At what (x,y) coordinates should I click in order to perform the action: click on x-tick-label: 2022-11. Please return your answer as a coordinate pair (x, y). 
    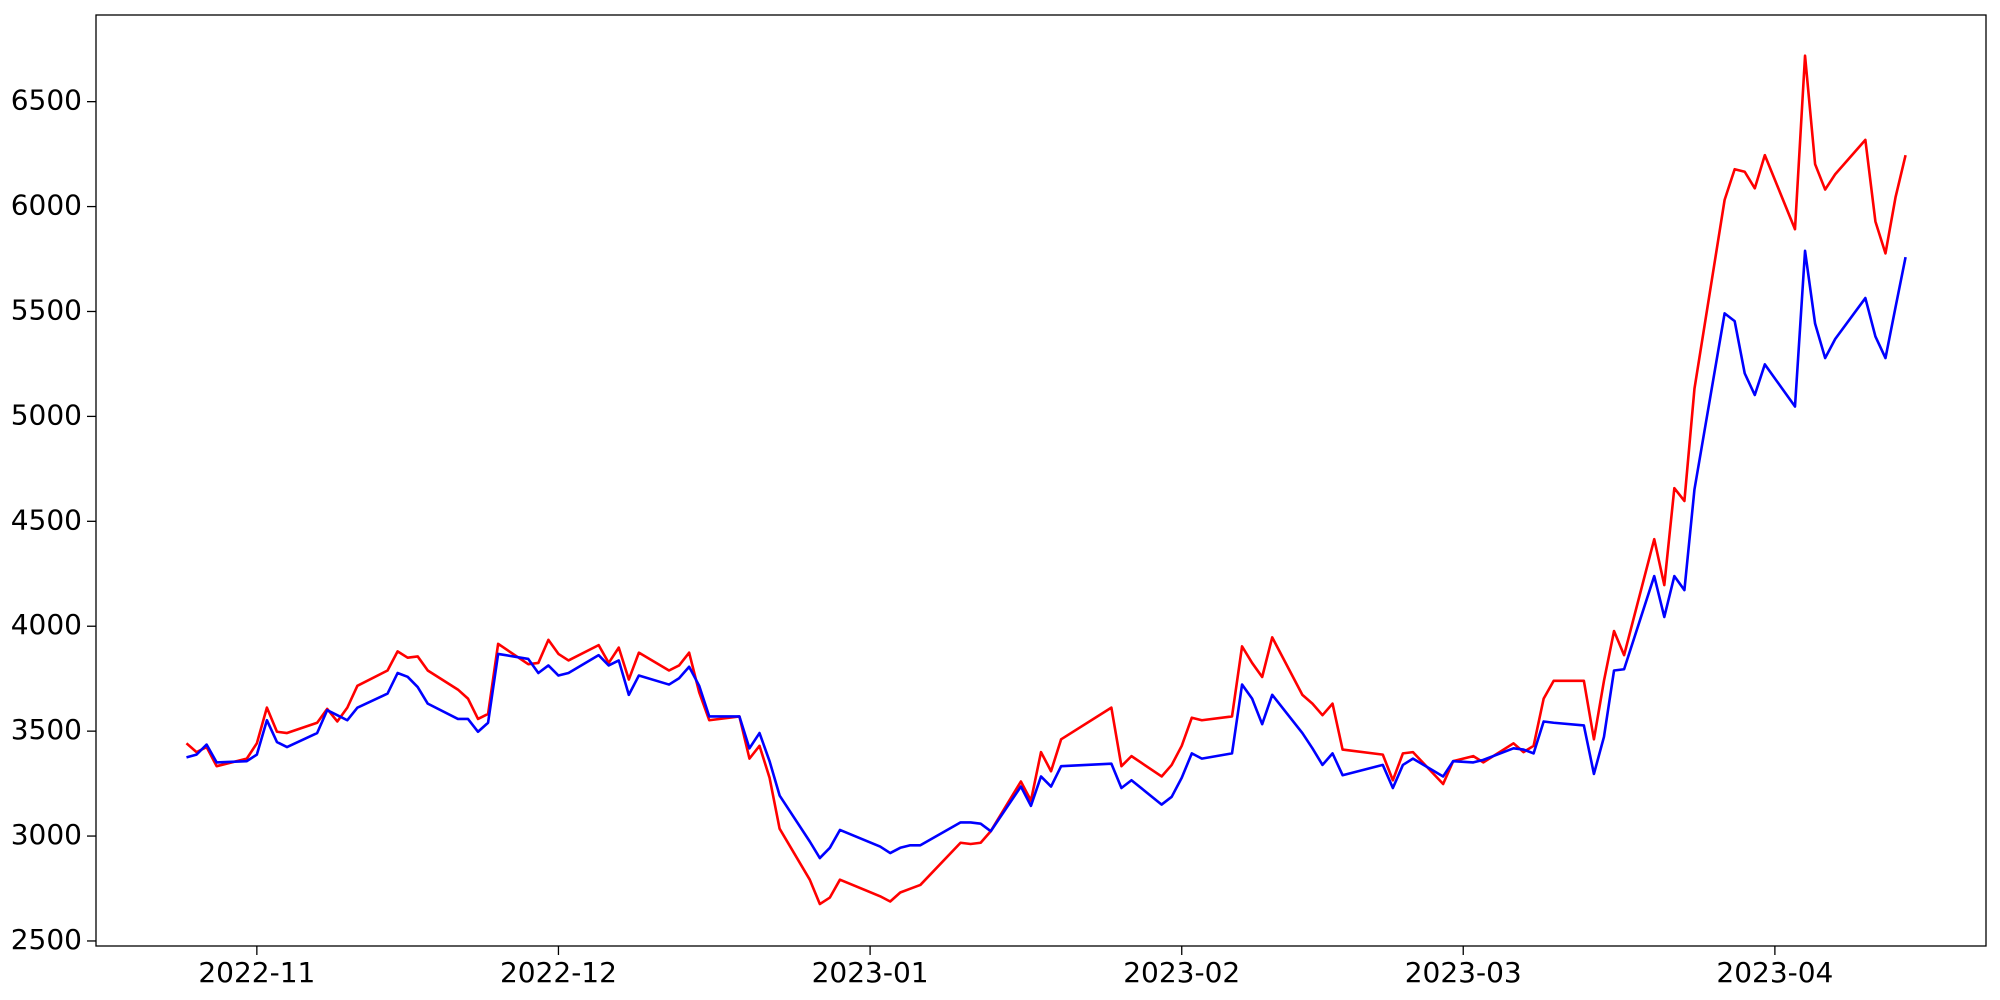
    Looking at the image, I should click on (256, 972).